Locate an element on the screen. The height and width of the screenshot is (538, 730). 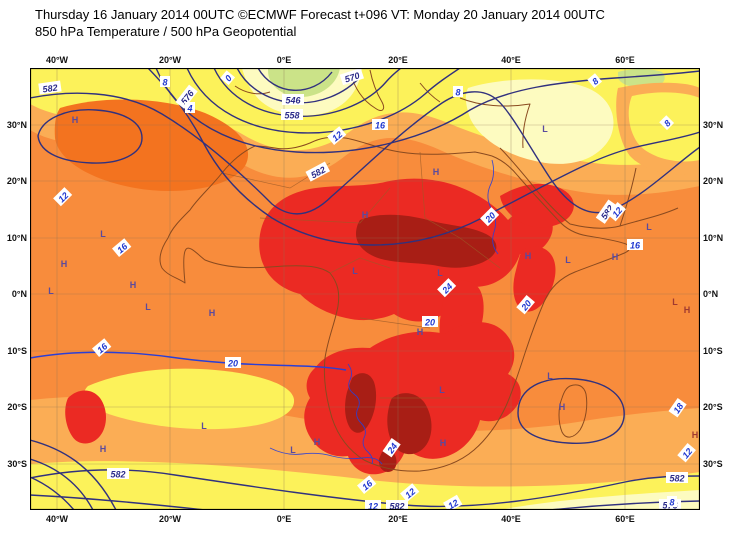
geopotential-label: 546 is located at coordinates (293, 100).